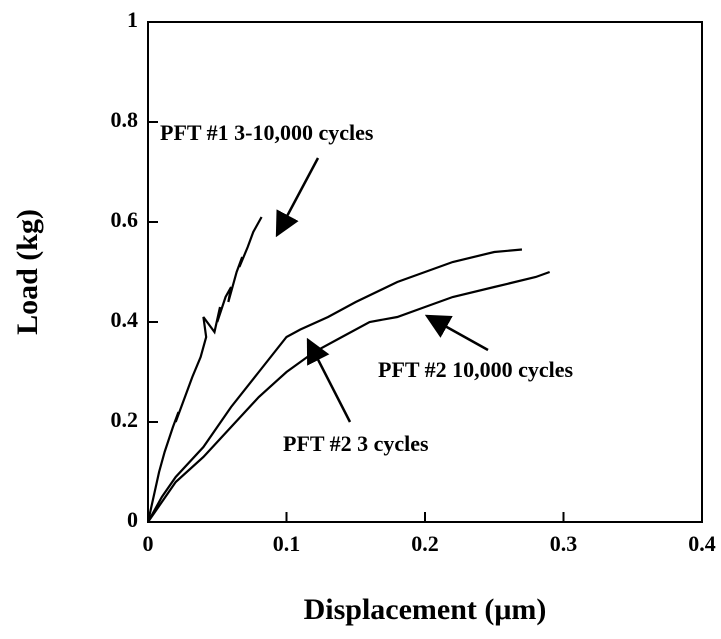 The width and height of the screenshot is (721, 639). What do you see at coordinates (564, 543) in the screenshot?
I see `x-tick-label: 0.3` at bounding box center [564, 543].